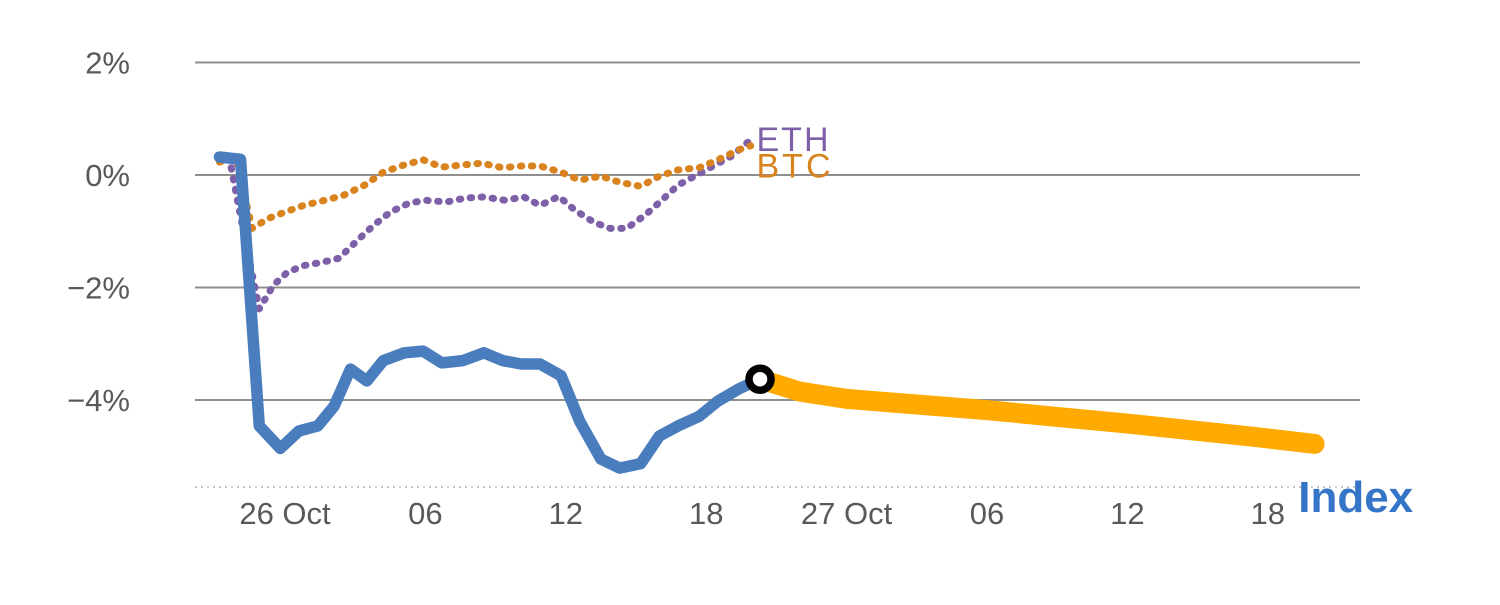 The image size is (1500, 605). Describe the element at coordinates (762, 513) in the screenshot. I see `x-axis-labels: 26 Oct 06 12 18 27 Oct 06 12 18` at that location.